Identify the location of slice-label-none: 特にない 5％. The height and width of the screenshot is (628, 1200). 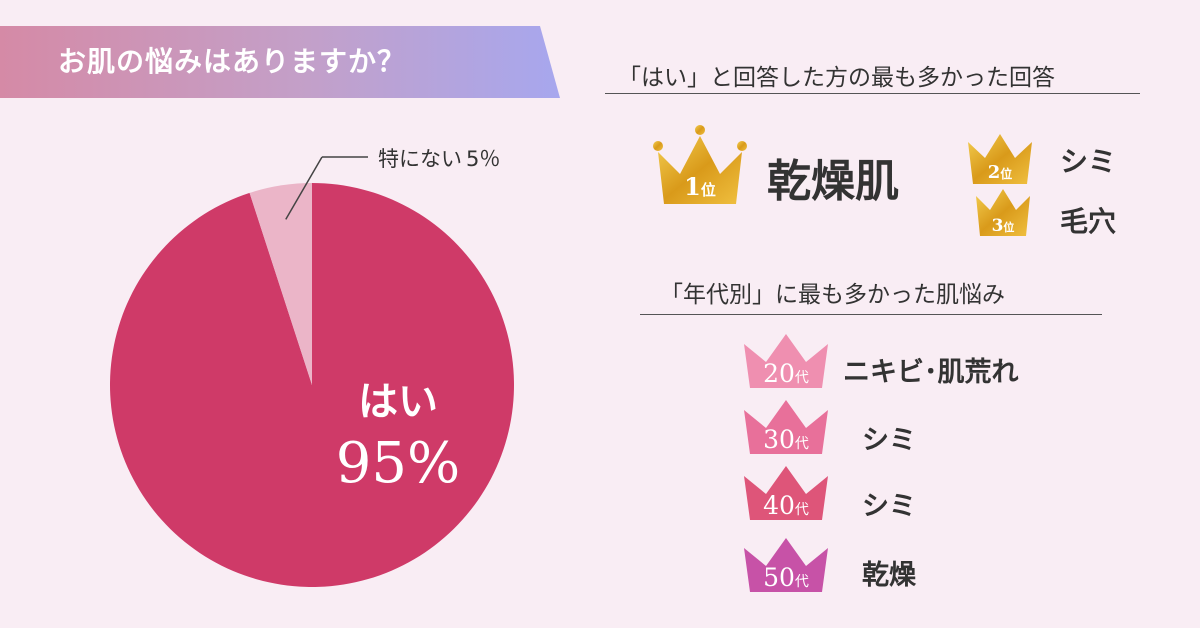
(439, 159).